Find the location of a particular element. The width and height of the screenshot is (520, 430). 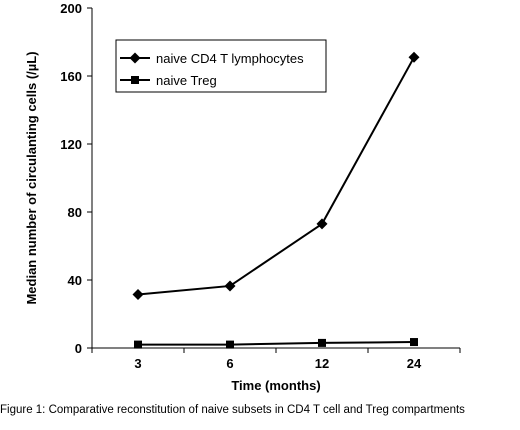

legend-item: naive CD4 T lymphocytes is located at coordinates (212, 58).